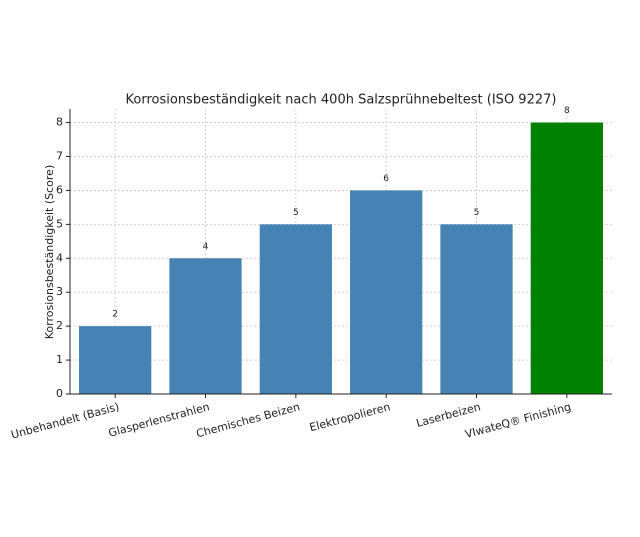 The height and width of the screenshot is (537, 640). What do you see at coordinates (206, 247) in the screenshot?
I see `data-label: 4` at bounding box center [206, 247].